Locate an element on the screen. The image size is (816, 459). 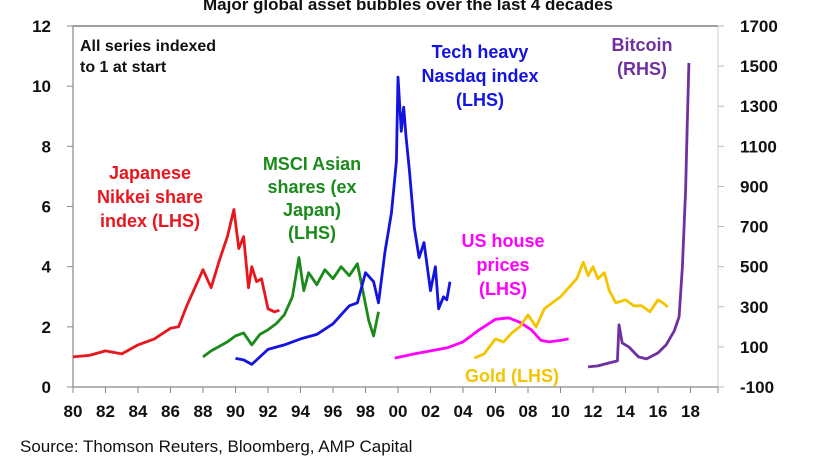
series-label: Tech heavy is located at coordinates (480, 52).